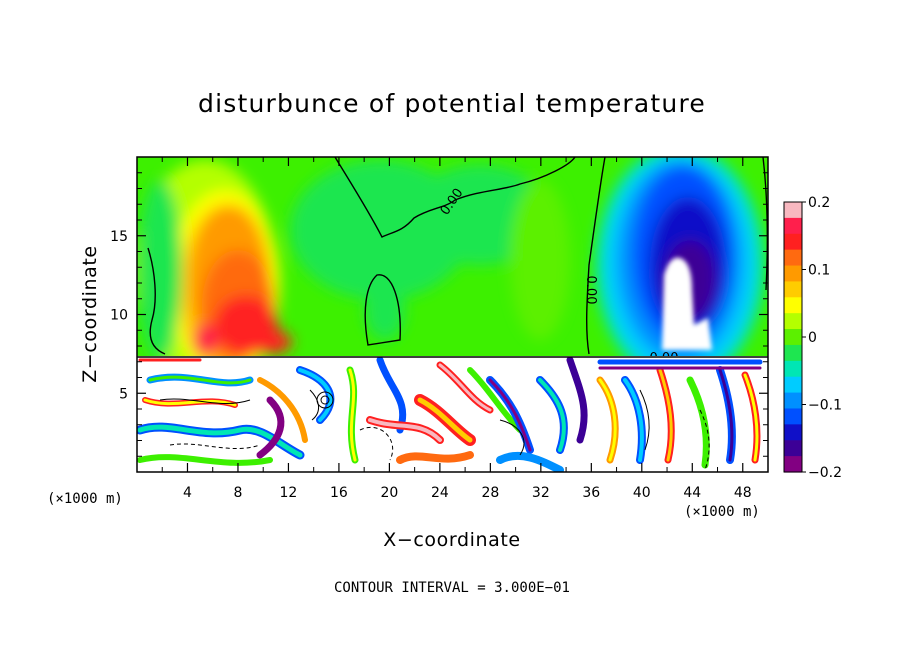 The height and width of the screenshot is (654, 904). Describe the element at coordinates (692, 493) in the screenshot. I see `x-tick-label: 44` at that location.